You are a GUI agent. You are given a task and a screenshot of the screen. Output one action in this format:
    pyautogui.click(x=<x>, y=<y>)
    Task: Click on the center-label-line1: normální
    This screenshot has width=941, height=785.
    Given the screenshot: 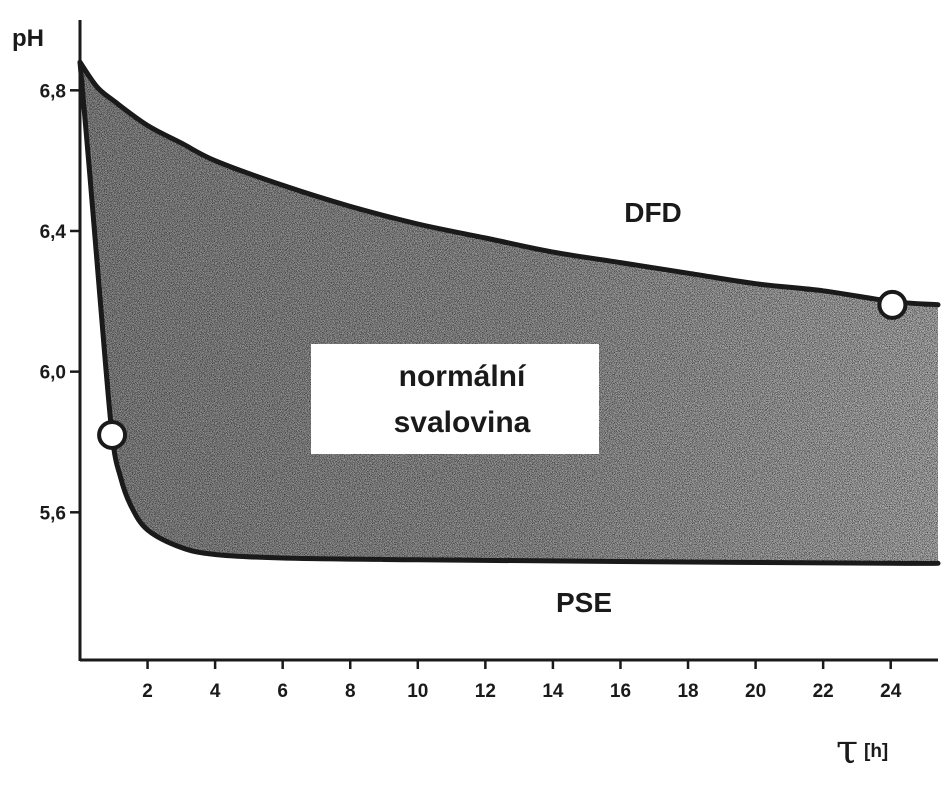 What is the action you would take?
    pyautogui.click(x=463, y=376)
    